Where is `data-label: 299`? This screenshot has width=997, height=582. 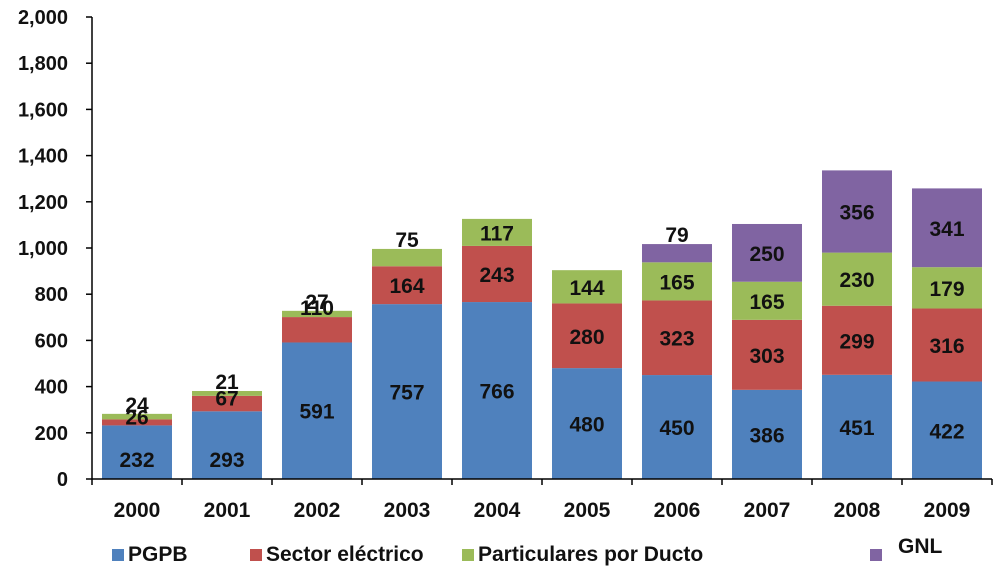 data-label: 299 is located at coordinates (856, 341).